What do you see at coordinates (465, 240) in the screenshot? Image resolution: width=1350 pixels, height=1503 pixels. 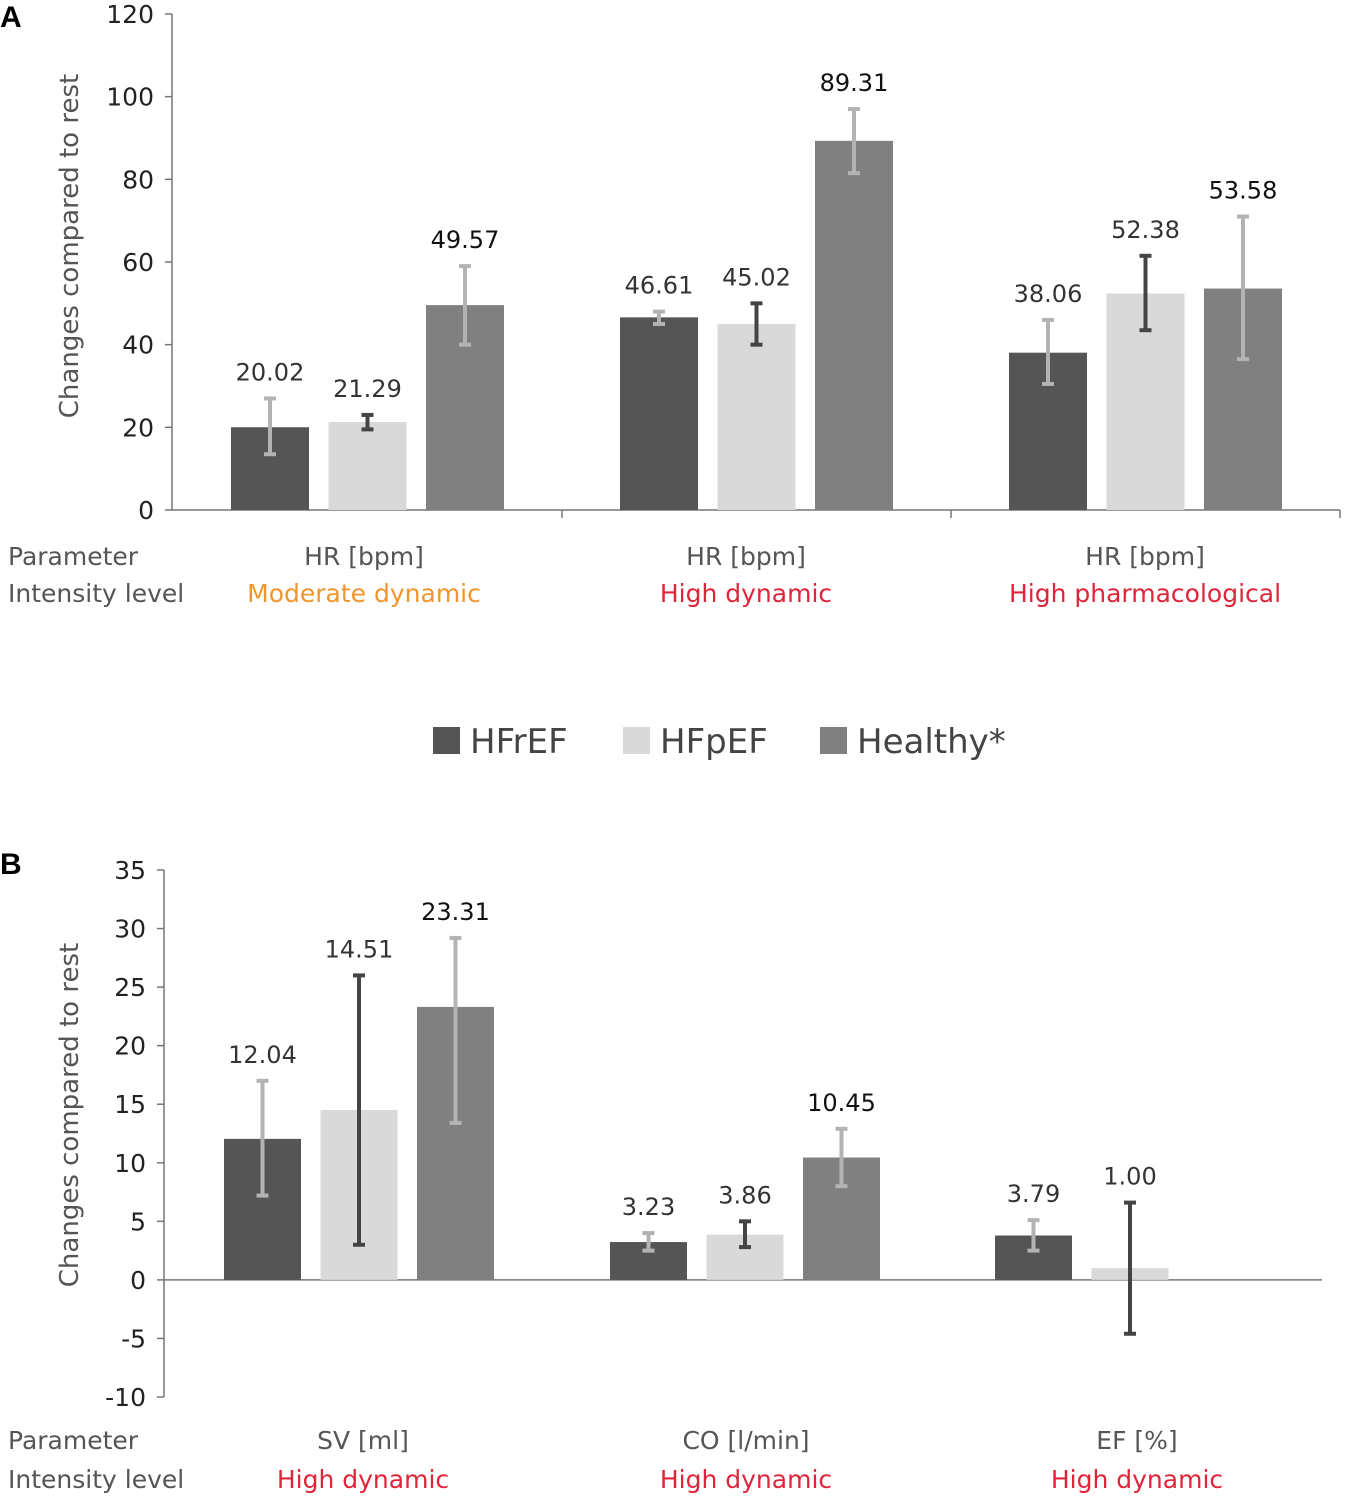 I see `panel-a-data-label-healthy: 49.57` at bounding box center [465, 240].